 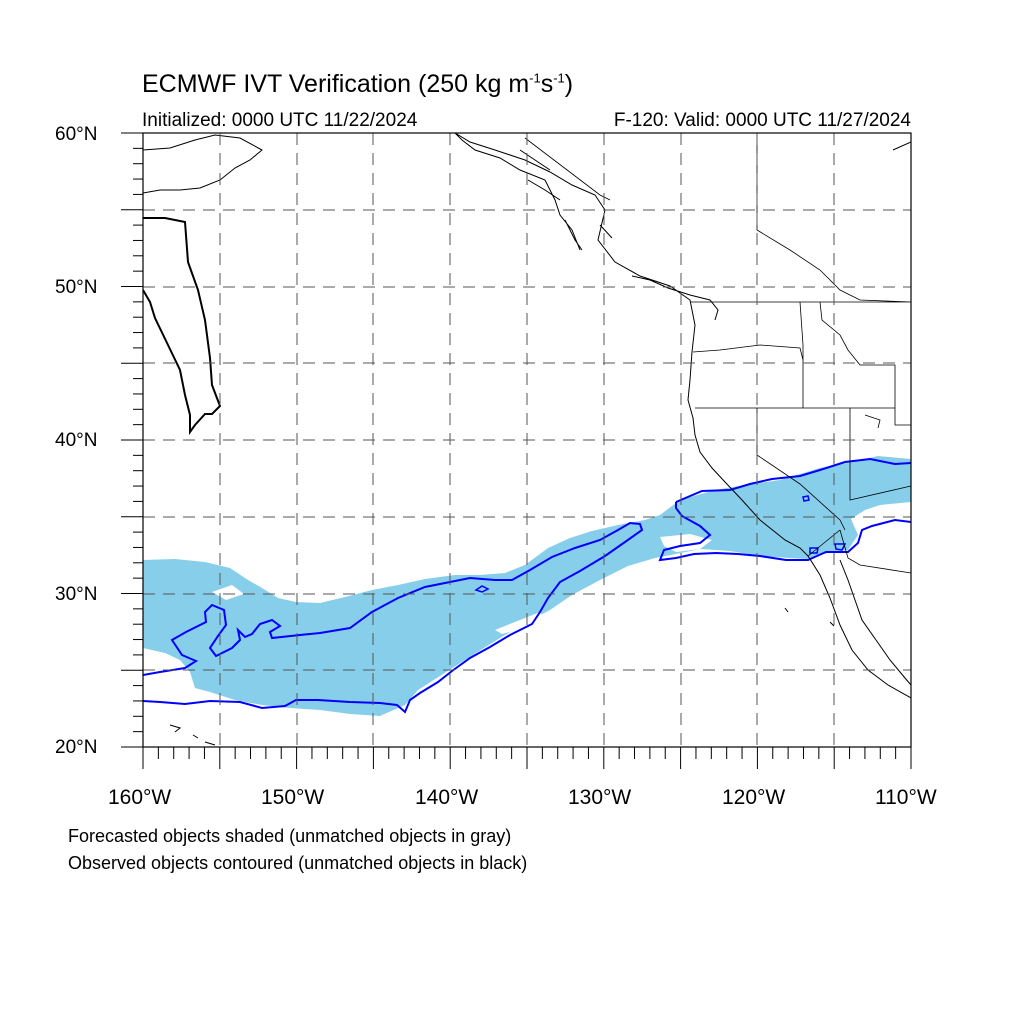 What do you see at coordinates (762, 120) in the screenshot?
I see `valid-time: F-120: Valid: 0000 UTC 11/27/2024` at bounding box center [762, 120].